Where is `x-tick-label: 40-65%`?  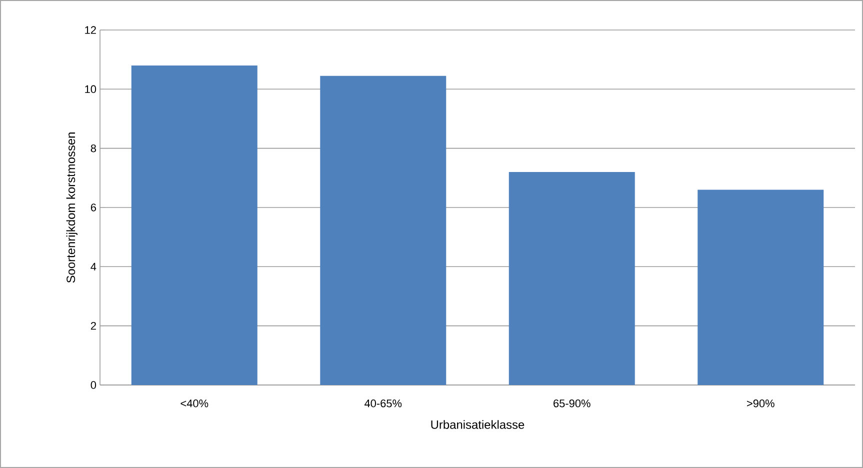
x-tick-label: 40-65% is located at coordinates (383, 404).